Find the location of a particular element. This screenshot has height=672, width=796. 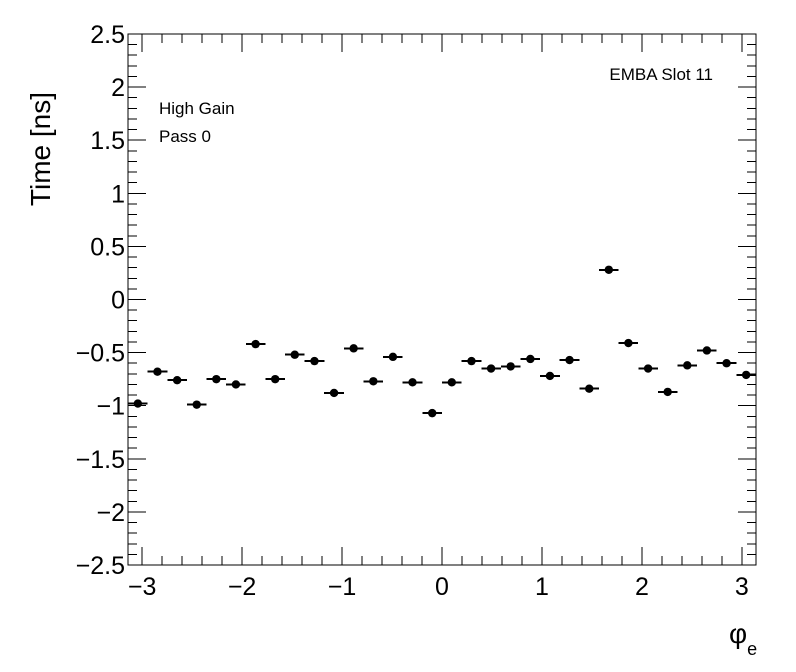

y-tick-label: 2 is located at coordinates (118, 88).